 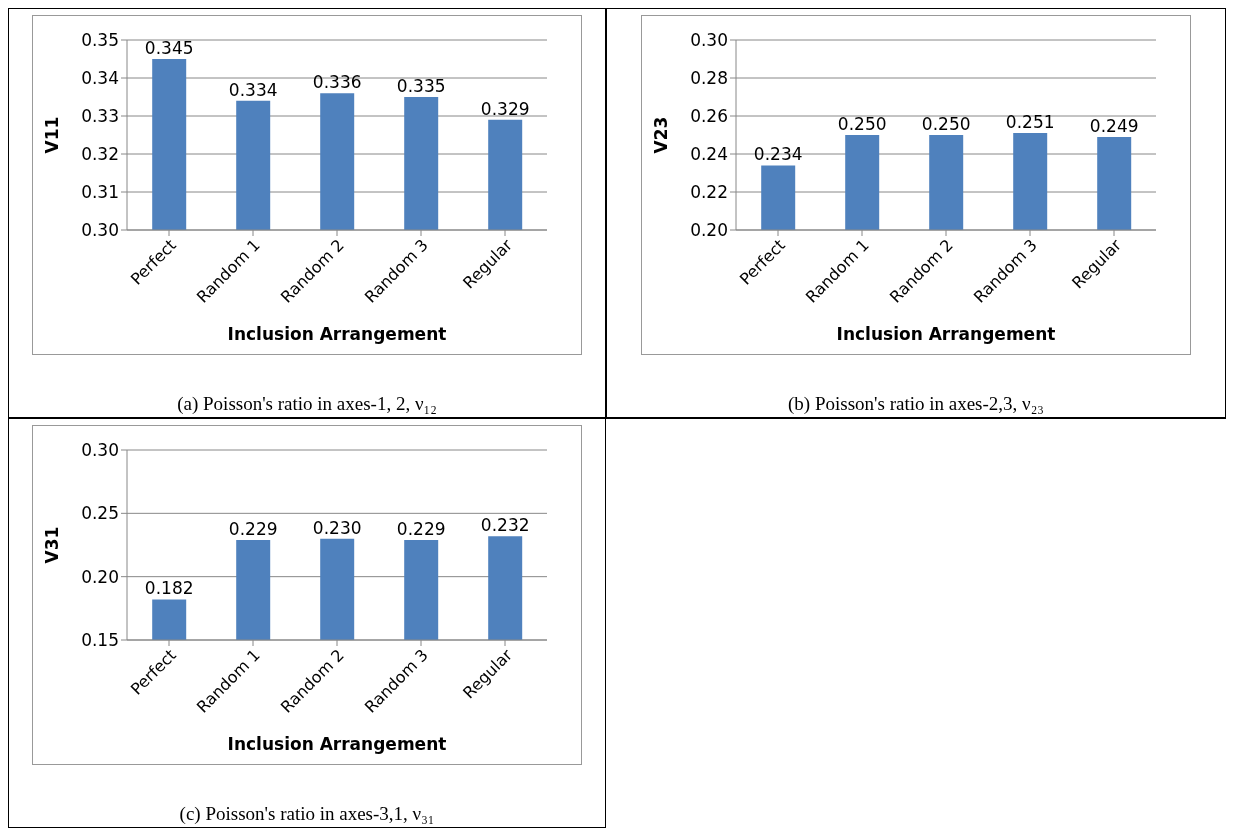 I want to click on text: (b) Poisson's ratio in axes-2,3, ν₂₃, so click(x=916, y=404).